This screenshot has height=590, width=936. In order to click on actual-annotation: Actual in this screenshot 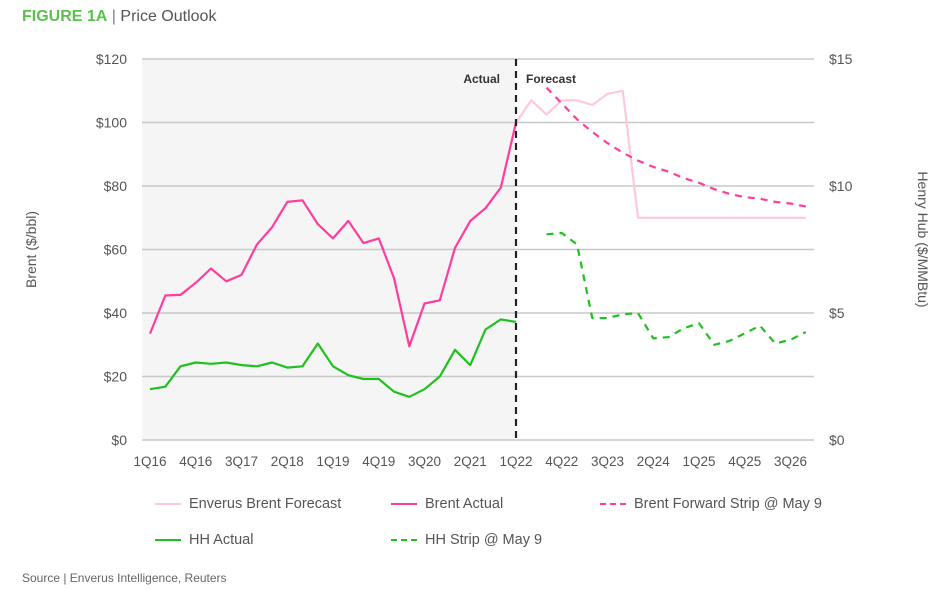, I will do `click(481, 79)`.